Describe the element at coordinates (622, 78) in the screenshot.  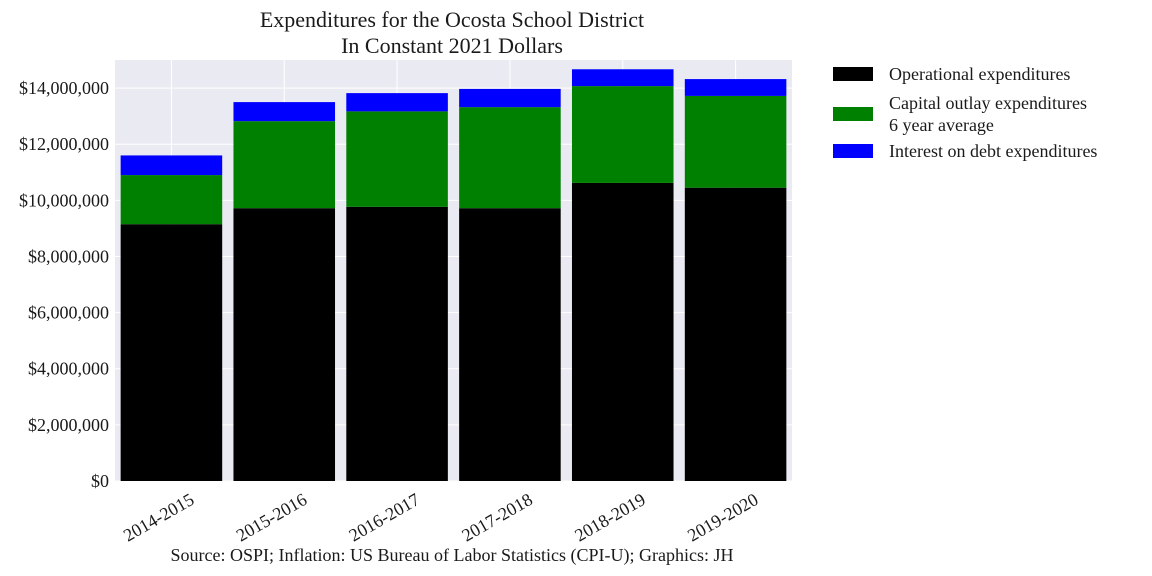
I see `bar-interest-on-debt-2018-2019` at that location.